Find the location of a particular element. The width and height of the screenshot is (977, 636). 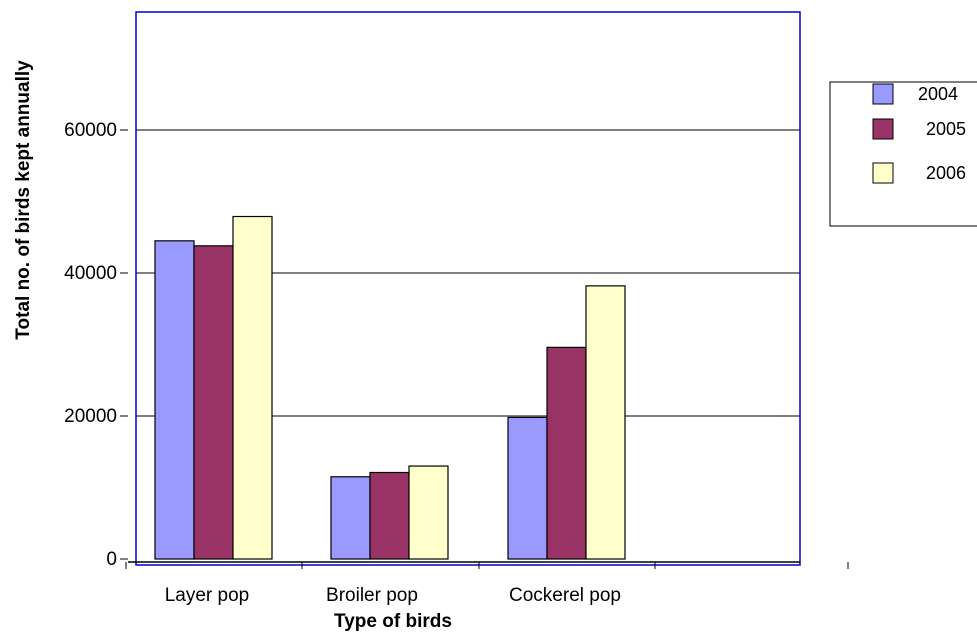

legend: 2004 2005 2006 is located at coordinates (903, 154).